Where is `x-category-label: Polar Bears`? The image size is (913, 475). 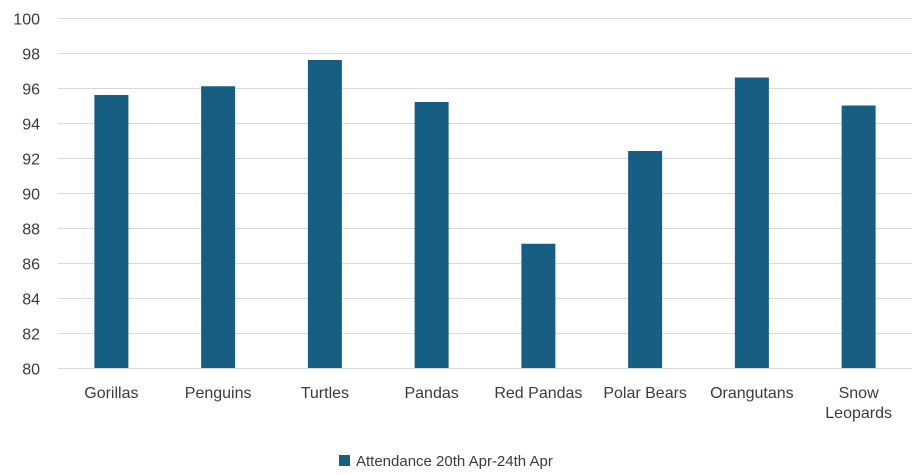
x-category-label: Polar Bears is located at coordinates (645, 393).